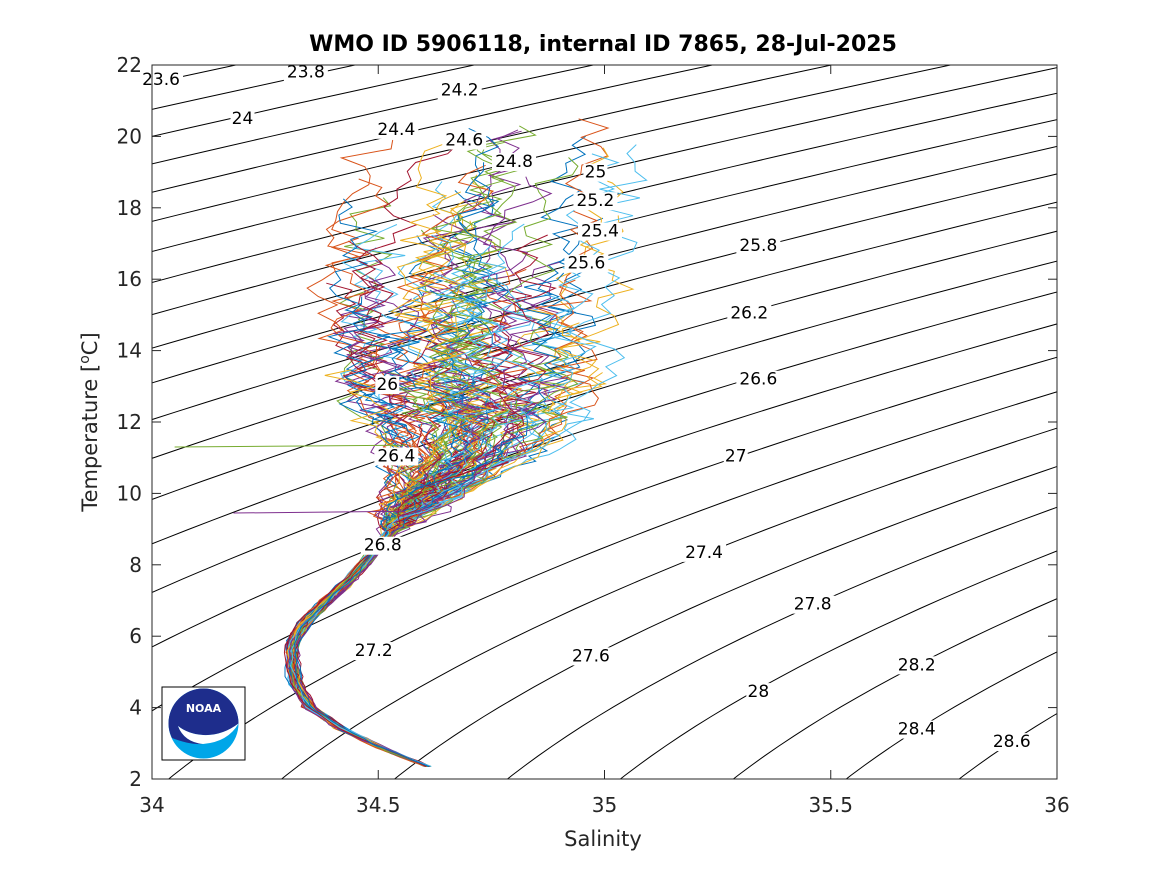  I want to click on y-tick-label: 2, so click(135, 779).